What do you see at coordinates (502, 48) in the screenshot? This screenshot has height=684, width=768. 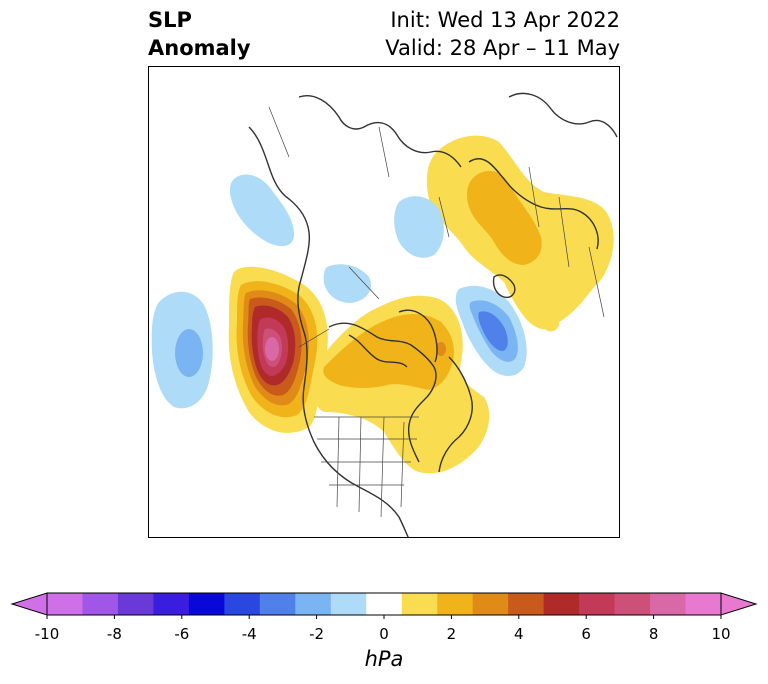 I see `valid-period: Valid: 28 Apr – 11 May` at bounding box center [502, 48].